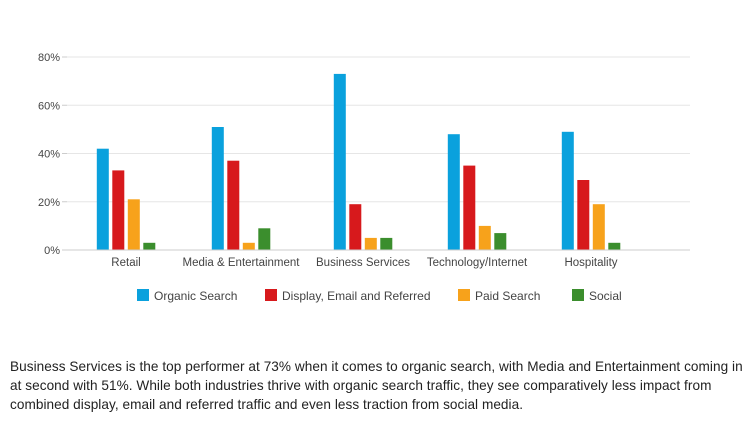  I want to click on legend-label: Organic Search, so click(195, 296).